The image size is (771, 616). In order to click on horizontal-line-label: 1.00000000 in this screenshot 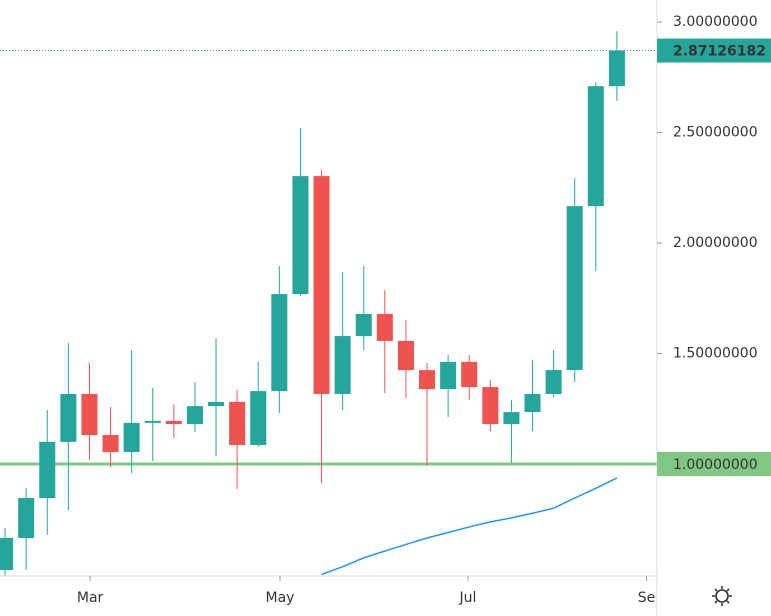, I will do `click(715, 465)`.